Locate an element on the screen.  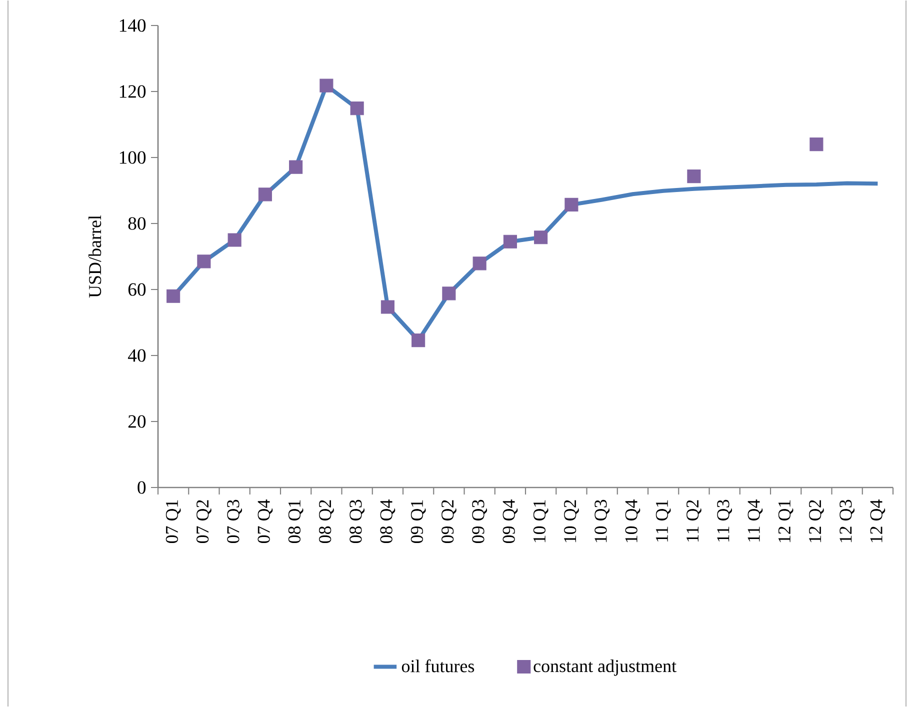
legend-label: oil futures is located at coordinates (438, 665).